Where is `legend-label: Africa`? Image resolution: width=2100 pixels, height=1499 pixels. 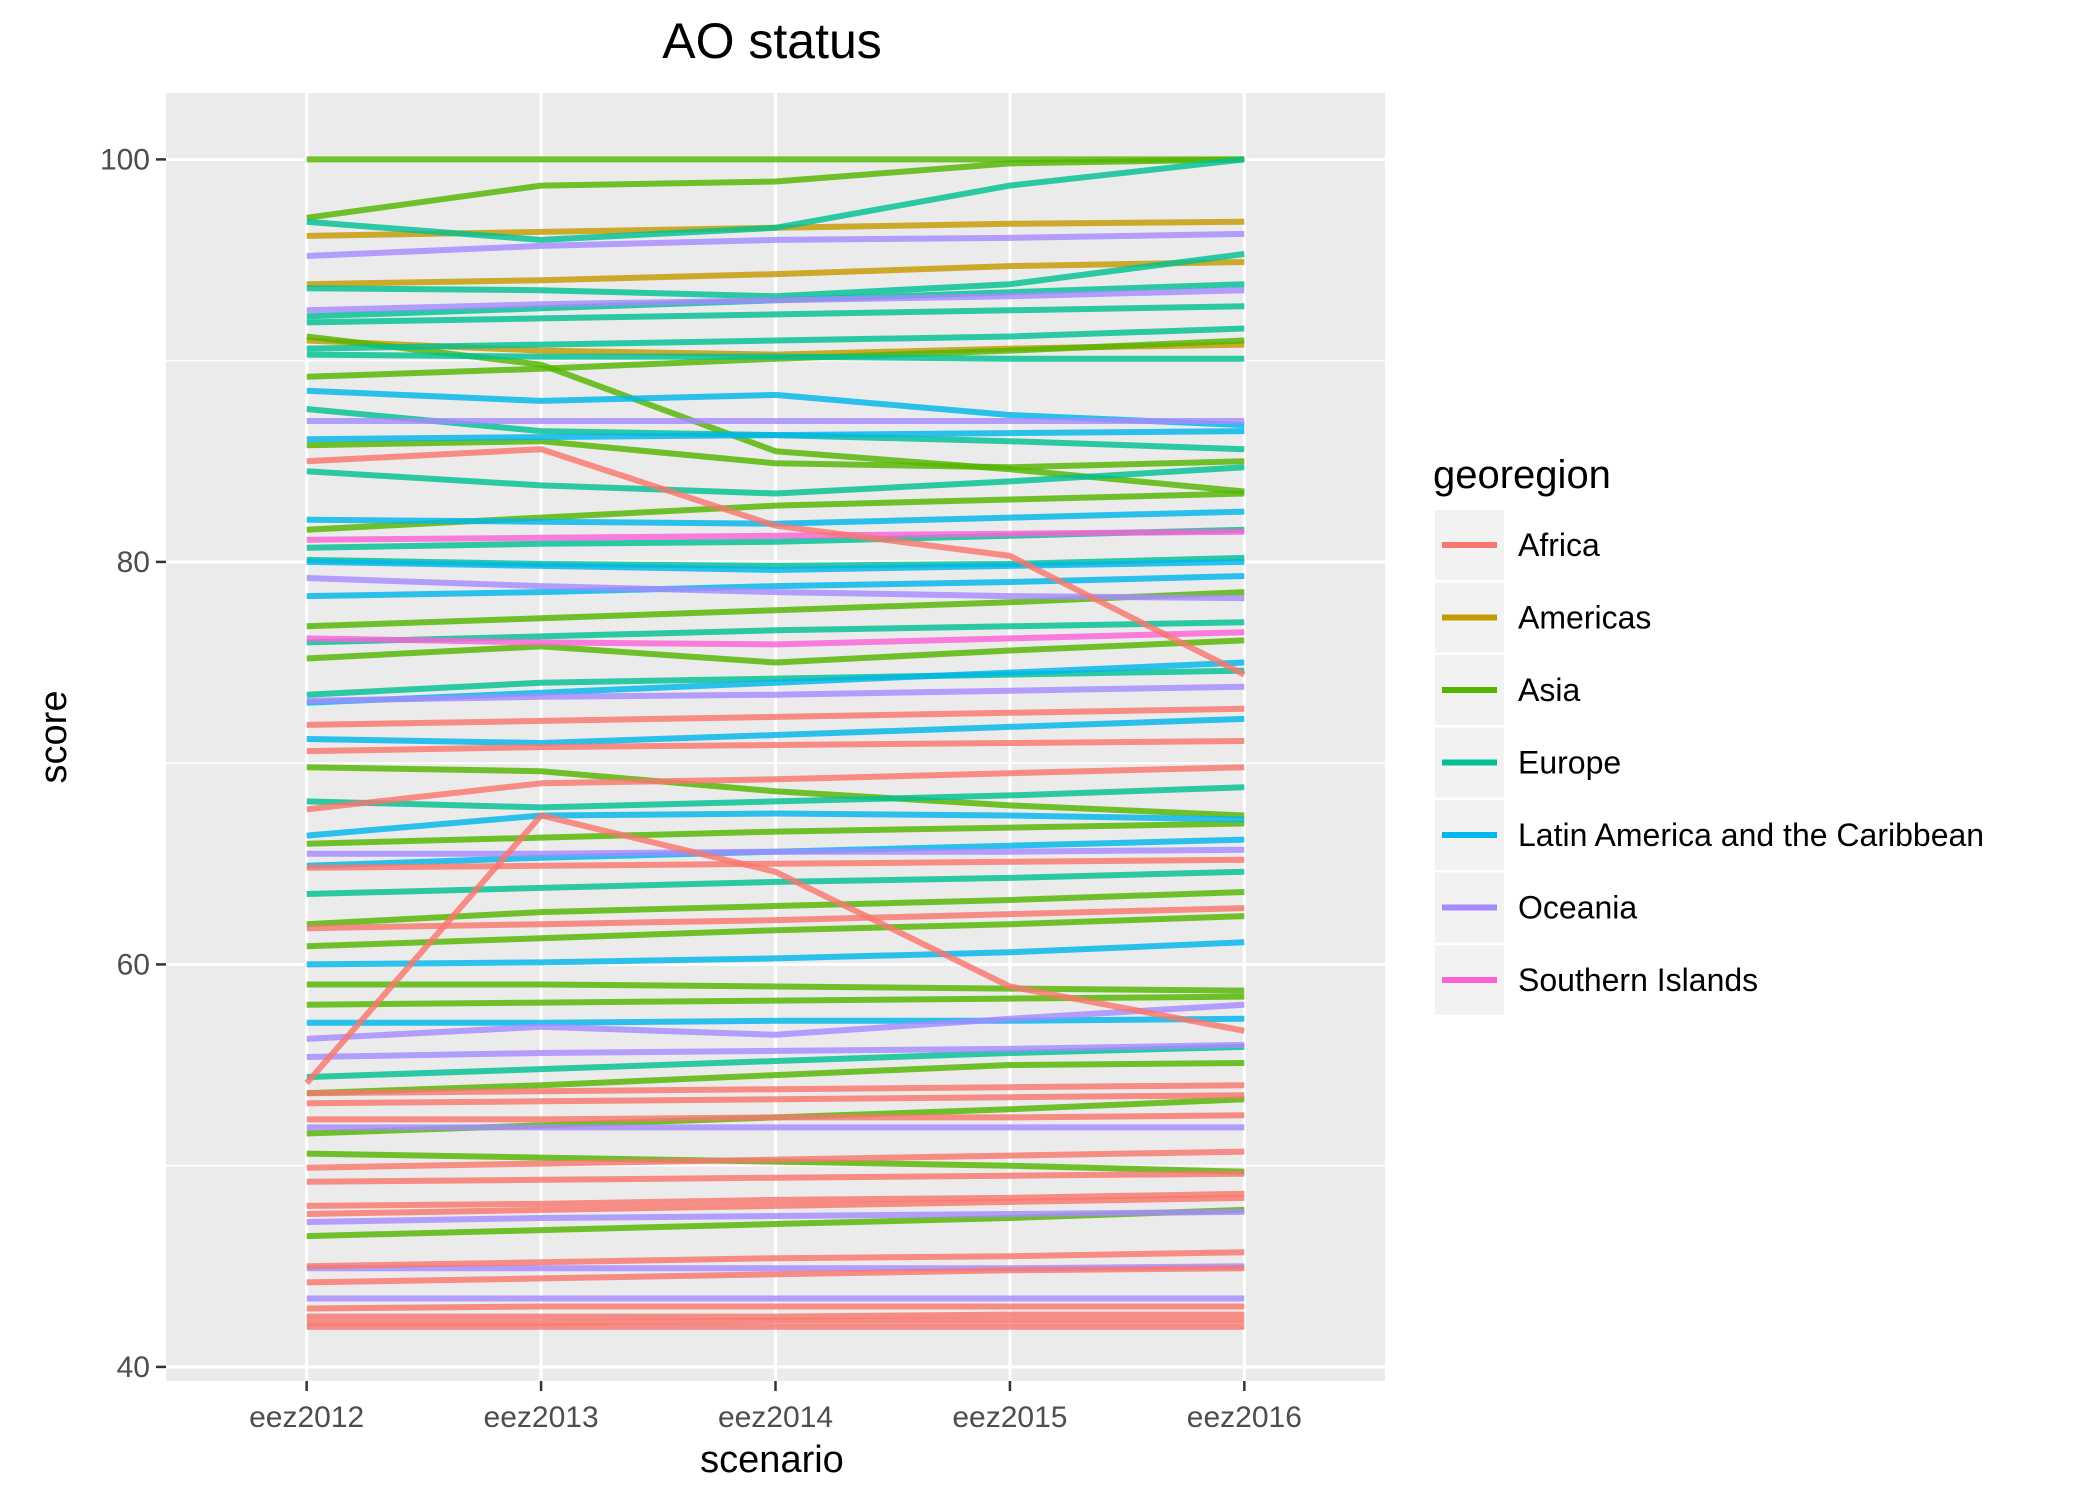
legend-label: Africa is located at coordinates (1559, 545).